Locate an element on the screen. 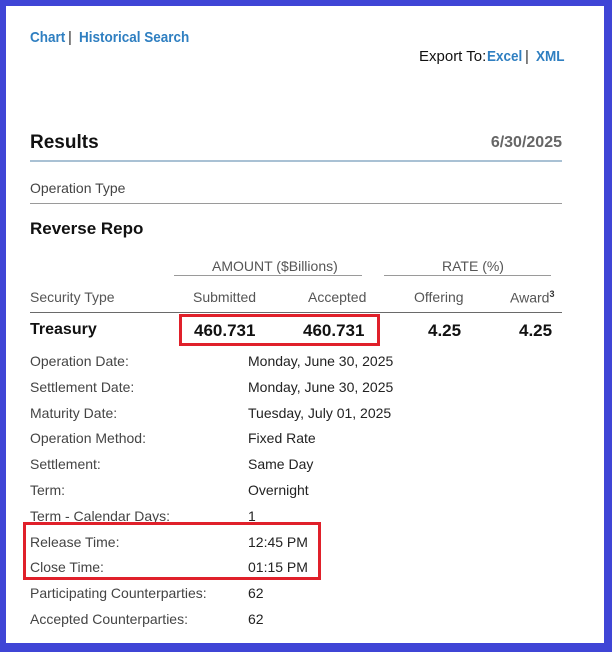 The width and height of the screenshot is (612, 652). col-award: Award3 is located at coordinates (532, 297).